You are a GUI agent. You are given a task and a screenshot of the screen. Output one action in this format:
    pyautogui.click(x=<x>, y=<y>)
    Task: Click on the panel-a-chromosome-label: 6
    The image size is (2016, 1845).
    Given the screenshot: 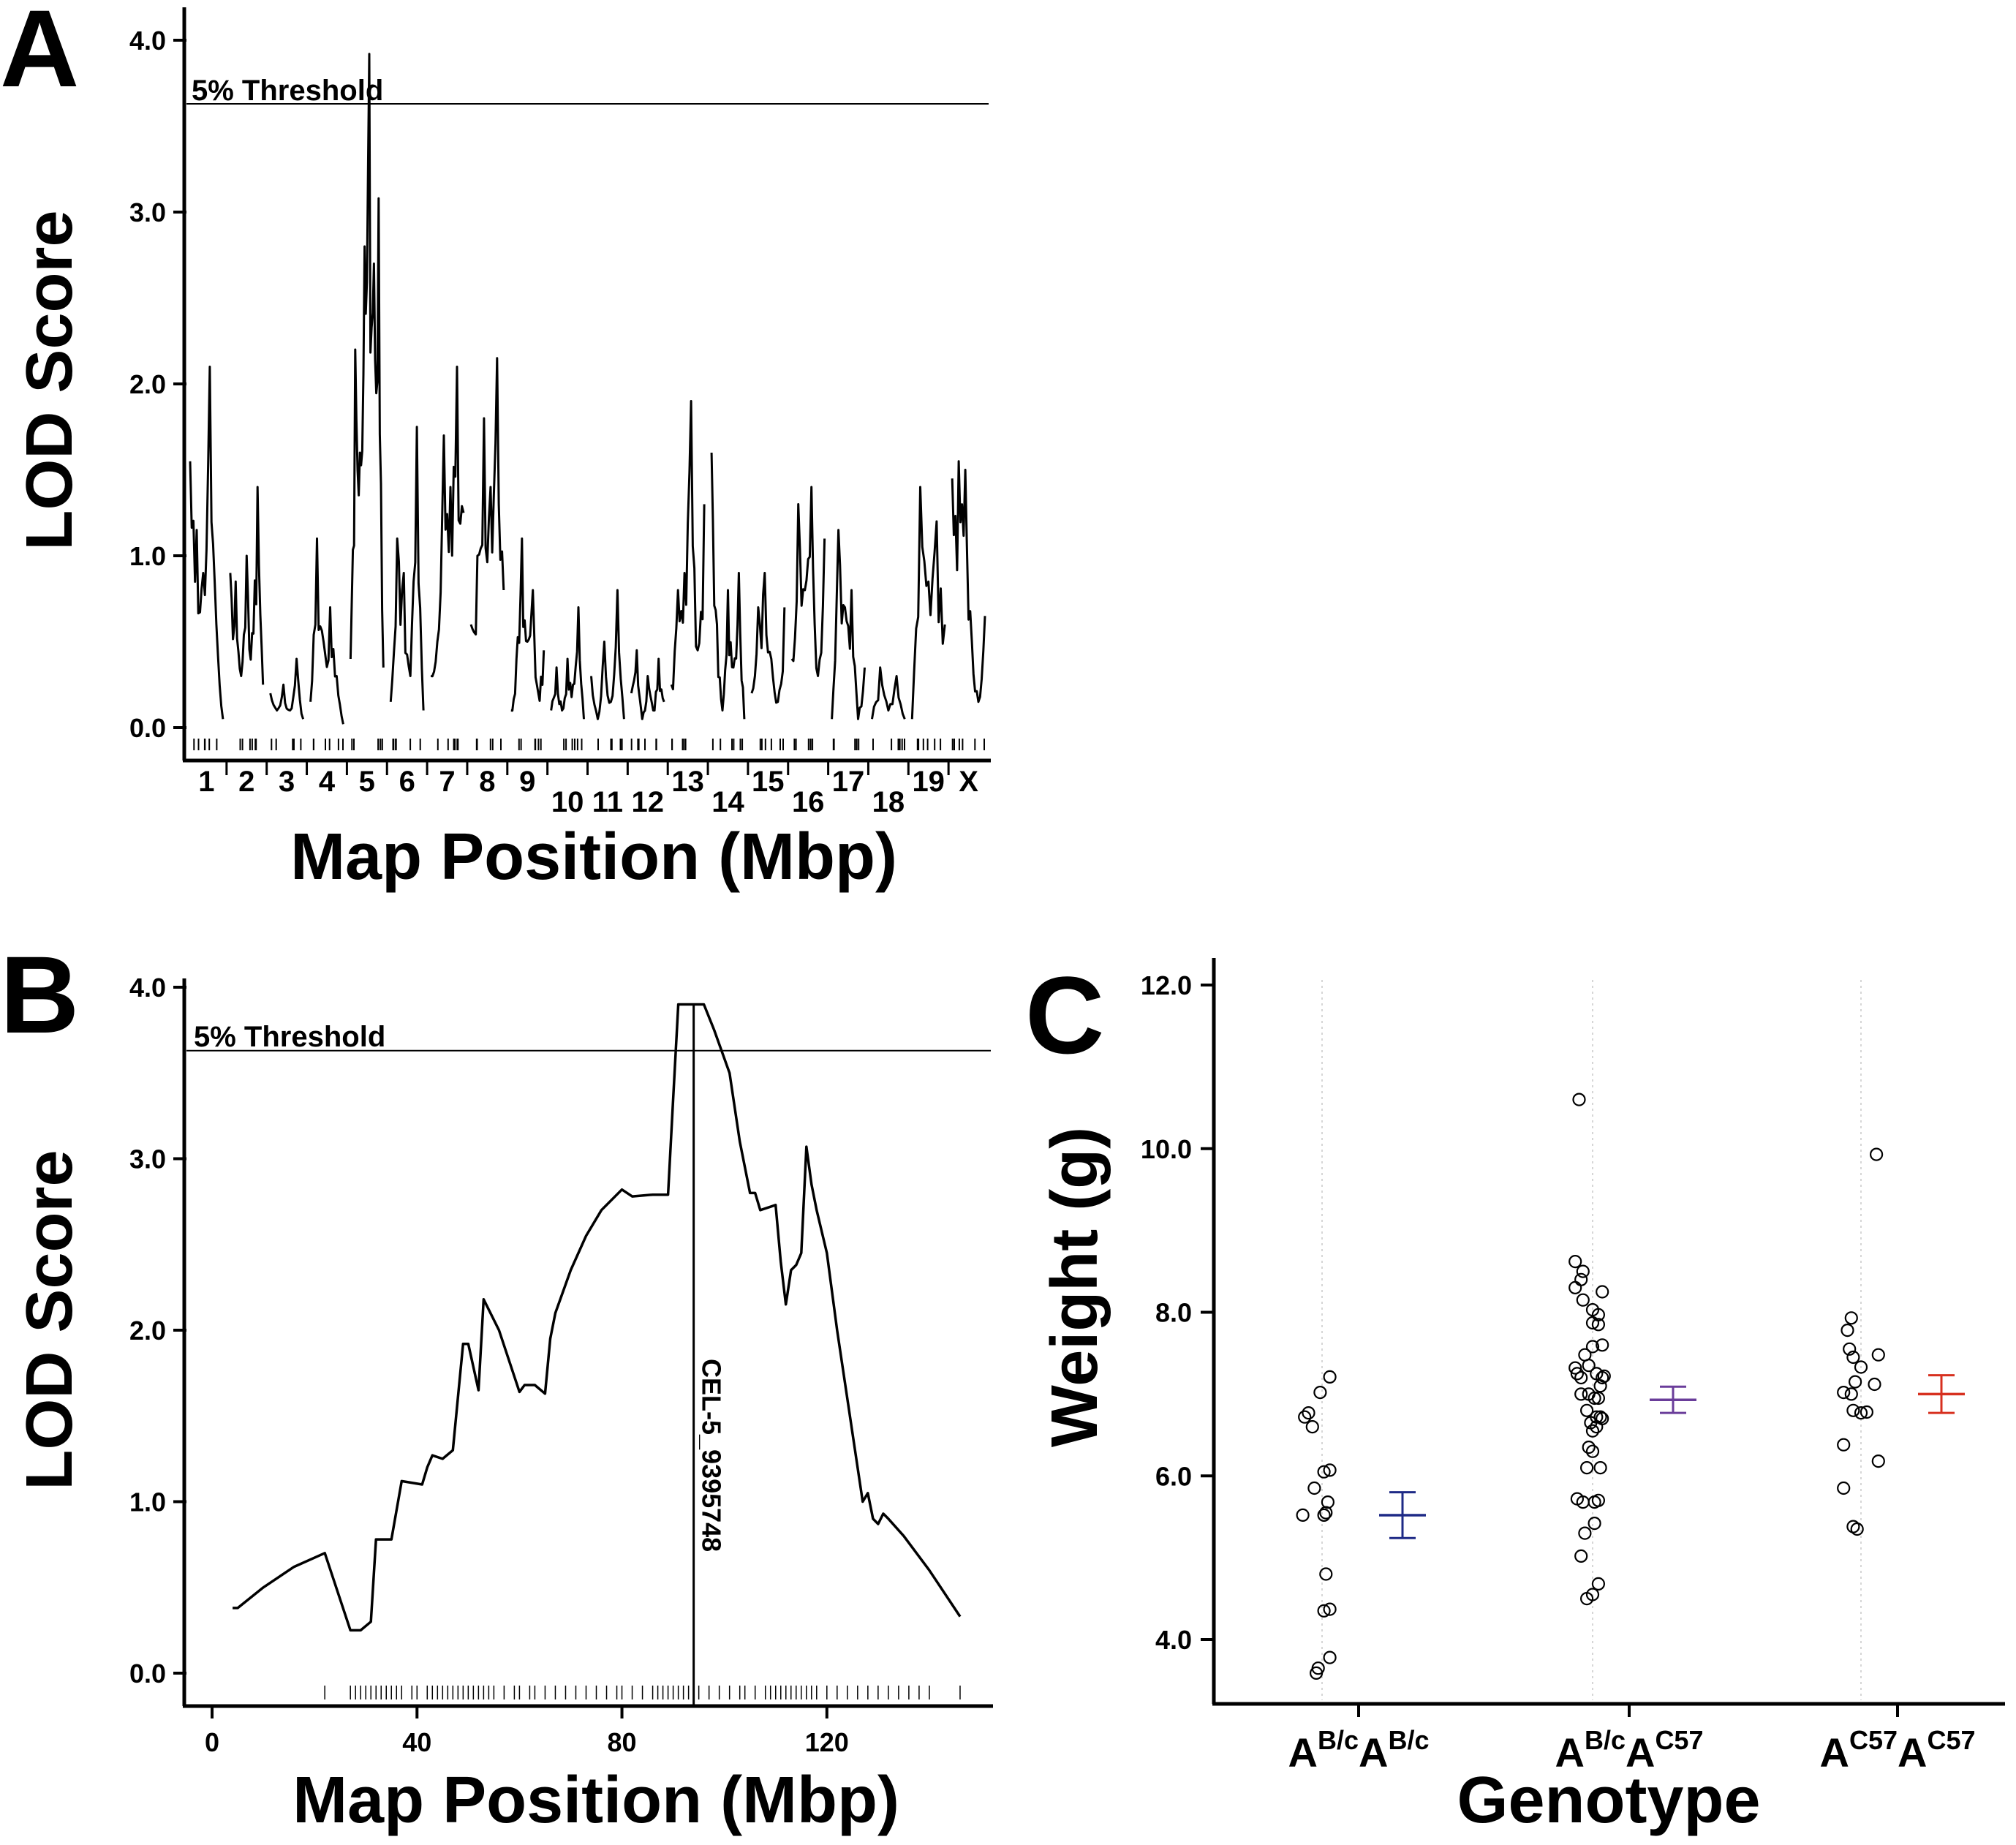 What is the action you would take?
    pyautogui.click(x=407, y=782)
    